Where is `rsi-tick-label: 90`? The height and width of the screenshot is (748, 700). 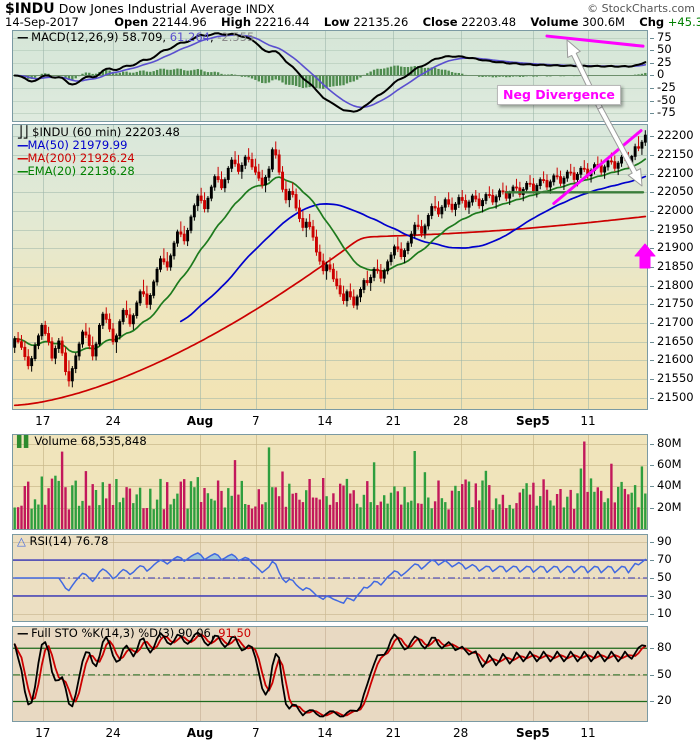
rsi-tick-label: 90 is located at coordinates (664, 541).